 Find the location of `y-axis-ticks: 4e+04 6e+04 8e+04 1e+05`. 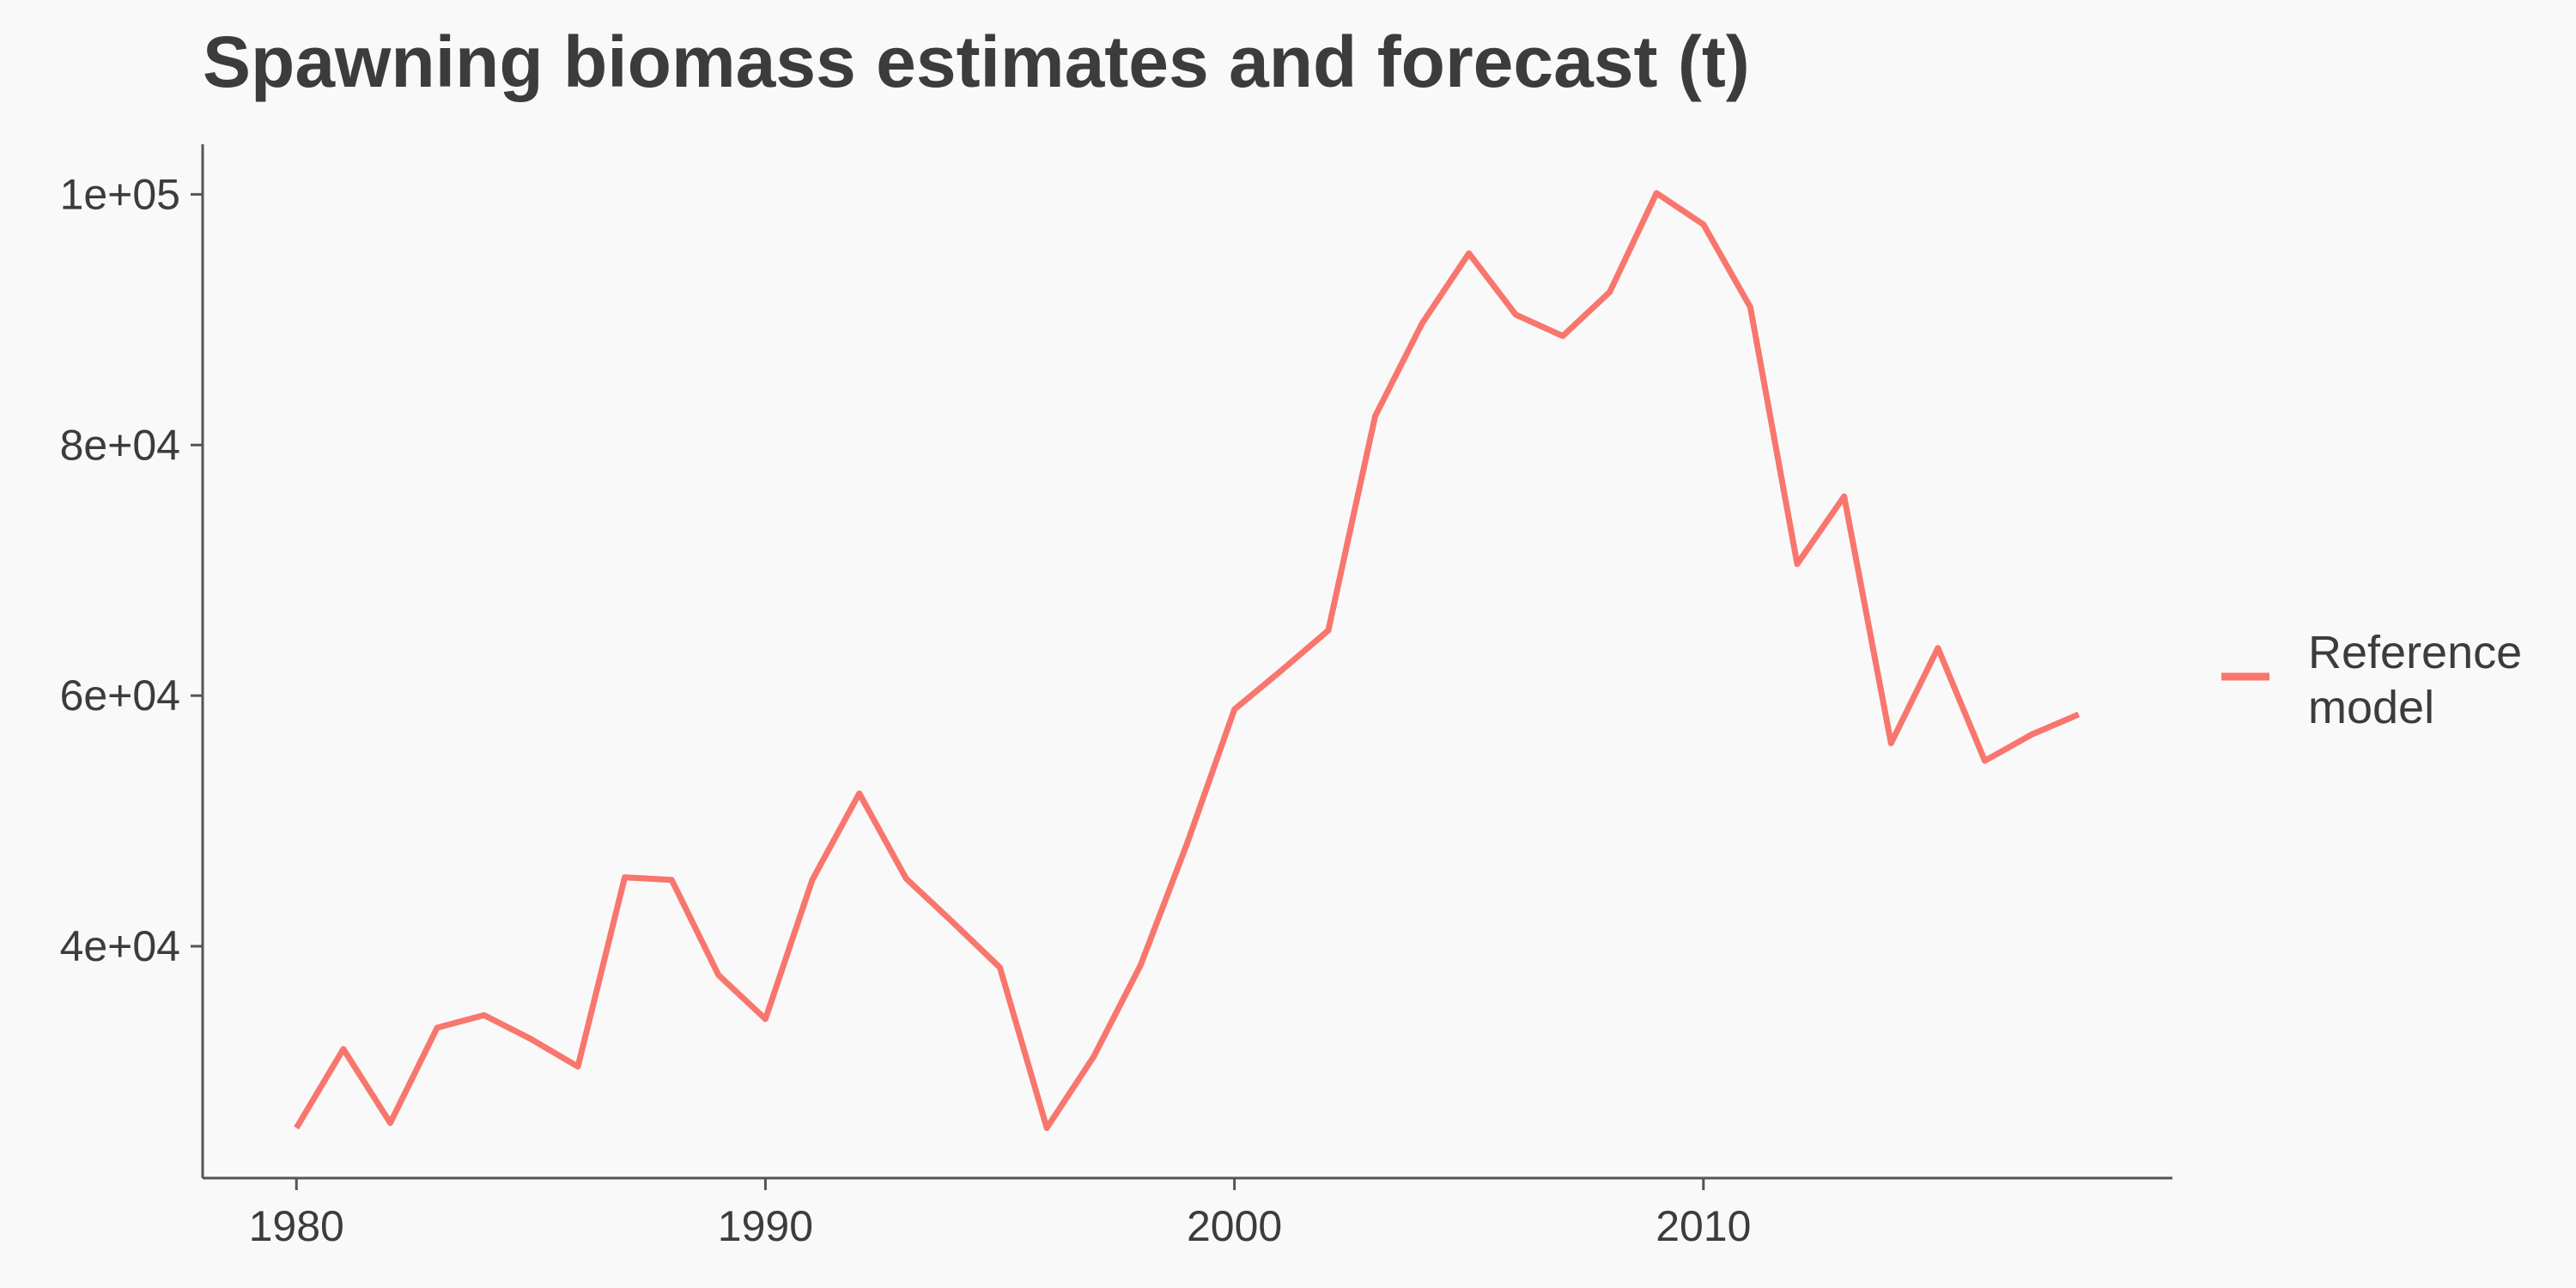

y-axis-ticks: 4e+04 6e+04 8e+04 1e+05 is located at coordinates (132, 570).